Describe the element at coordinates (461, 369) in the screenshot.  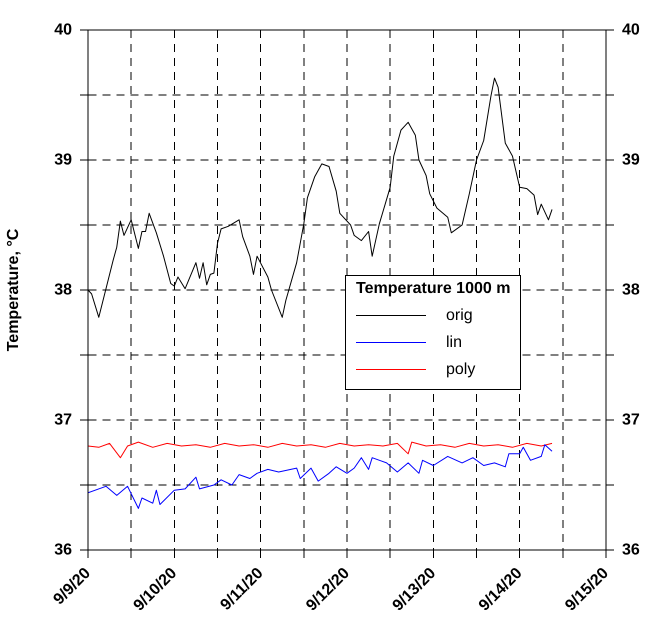
I see `legend-label: poly` at that location.